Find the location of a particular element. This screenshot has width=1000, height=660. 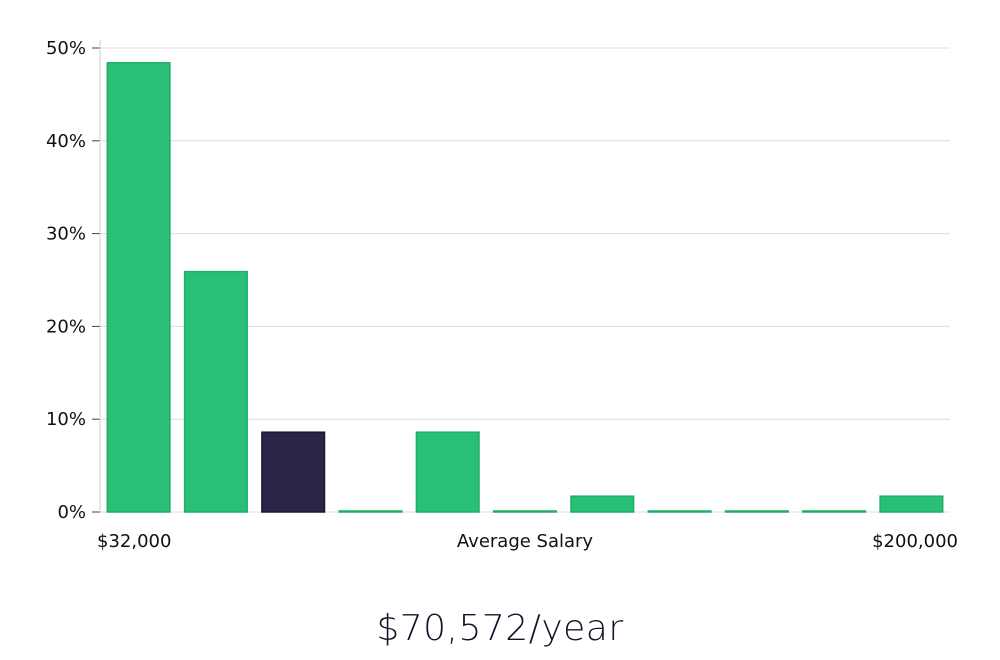

y-tick-label: 40% is located at coordinates (66, 141).